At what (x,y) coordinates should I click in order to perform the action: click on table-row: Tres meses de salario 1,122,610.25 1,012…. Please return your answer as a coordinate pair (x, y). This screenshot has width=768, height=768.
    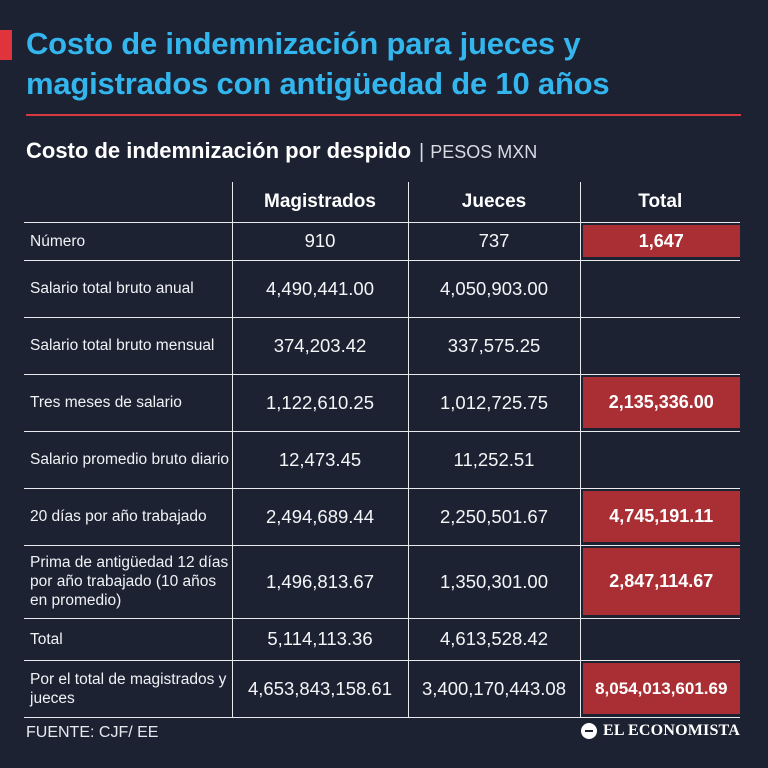
    Looking at the image, I should click on (382, 402).